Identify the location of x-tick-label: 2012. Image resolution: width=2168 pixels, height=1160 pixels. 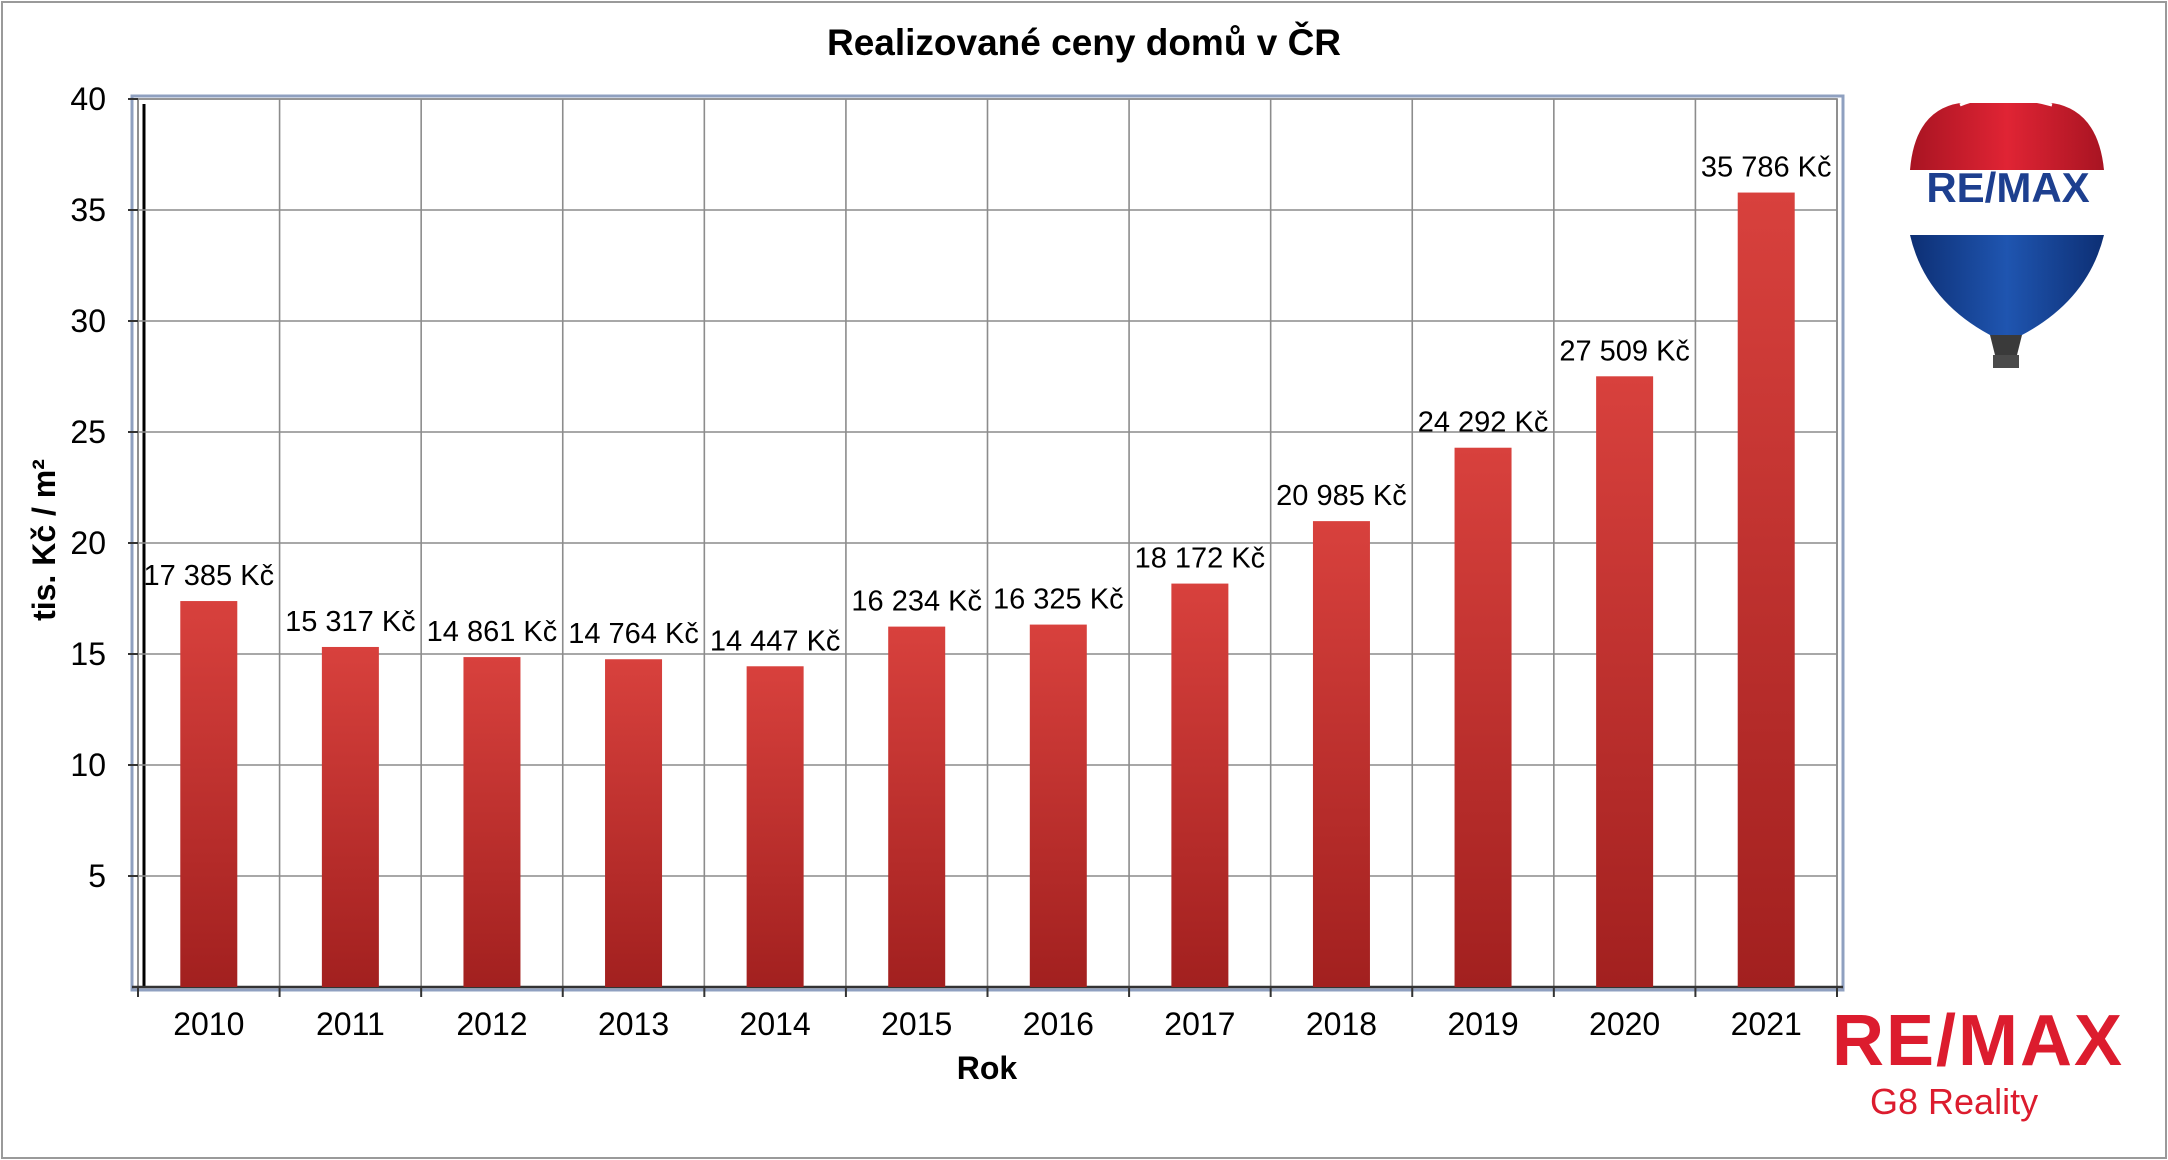
(491, 1024).